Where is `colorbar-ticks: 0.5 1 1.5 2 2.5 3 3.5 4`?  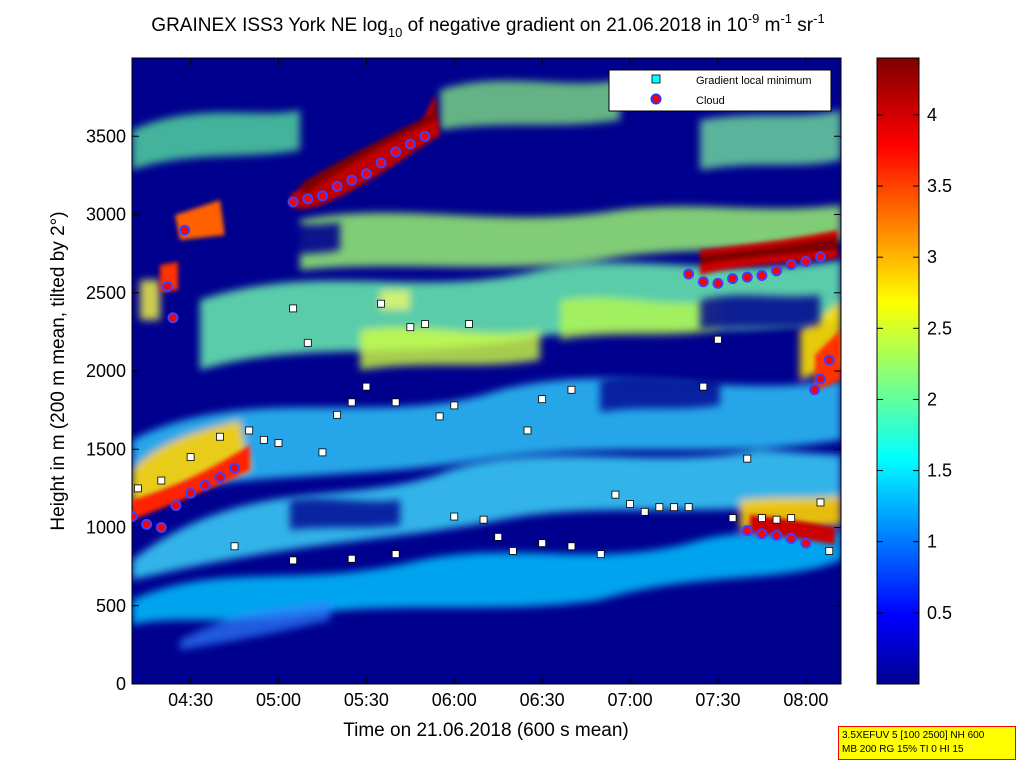 colorbar-ticks: 0.5 1 1.5 2 2.5 3 3.5 4 is located at coordinates (914, 364).